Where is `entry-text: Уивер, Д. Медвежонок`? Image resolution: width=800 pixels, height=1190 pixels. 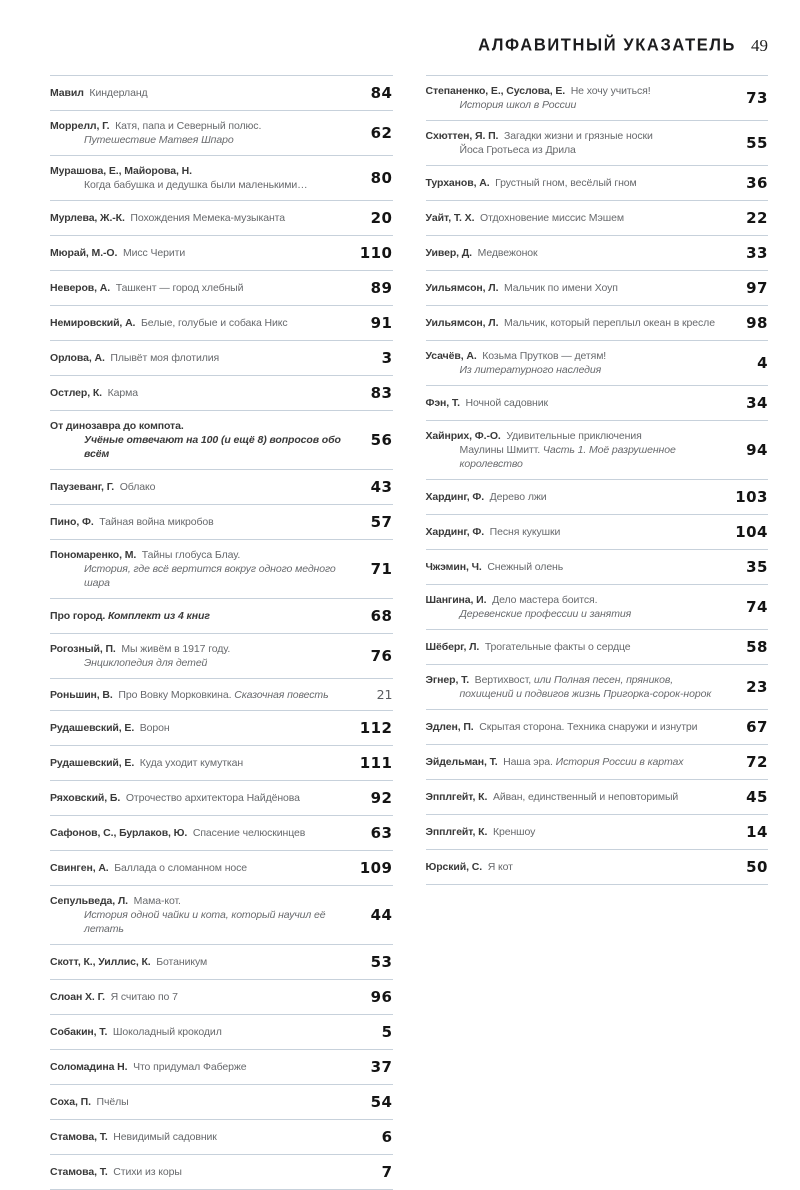 entry-text: Уивер, Д. Медвежонок is located at coordinates (578, 253).